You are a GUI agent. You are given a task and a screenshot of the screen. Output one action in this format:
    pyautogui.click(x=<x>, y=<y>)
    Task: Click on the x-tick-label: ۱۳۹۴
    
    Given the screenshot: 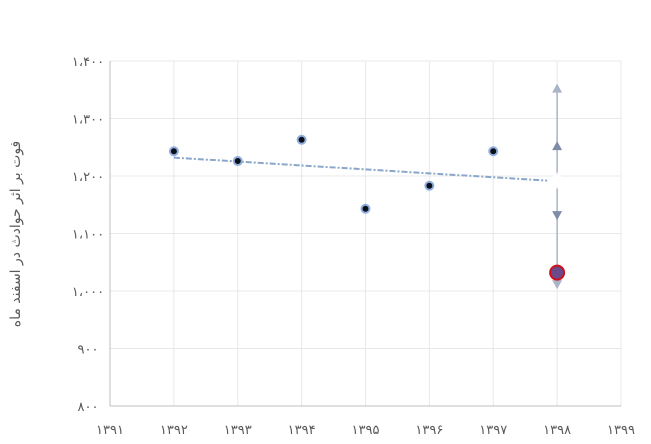 What is the action you would take?
    pyautogui.click(x=302, y=430)
    